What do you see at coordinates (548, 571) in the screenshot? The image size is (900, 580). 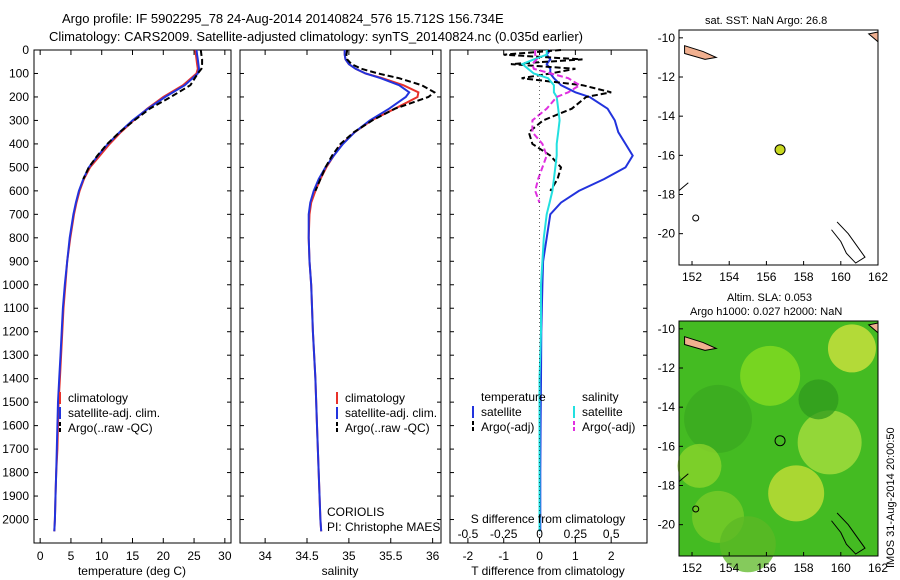 I see `t-difference-xlabel: T difference from climatology` at bounding box center [548, 571].